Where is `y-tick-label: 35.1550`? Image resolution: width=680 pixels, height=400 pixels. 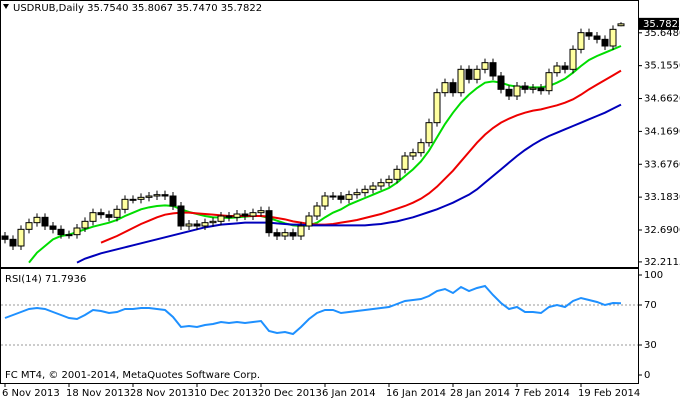
y-tick-label: 35.1550 is located at coordinates (662, 66).